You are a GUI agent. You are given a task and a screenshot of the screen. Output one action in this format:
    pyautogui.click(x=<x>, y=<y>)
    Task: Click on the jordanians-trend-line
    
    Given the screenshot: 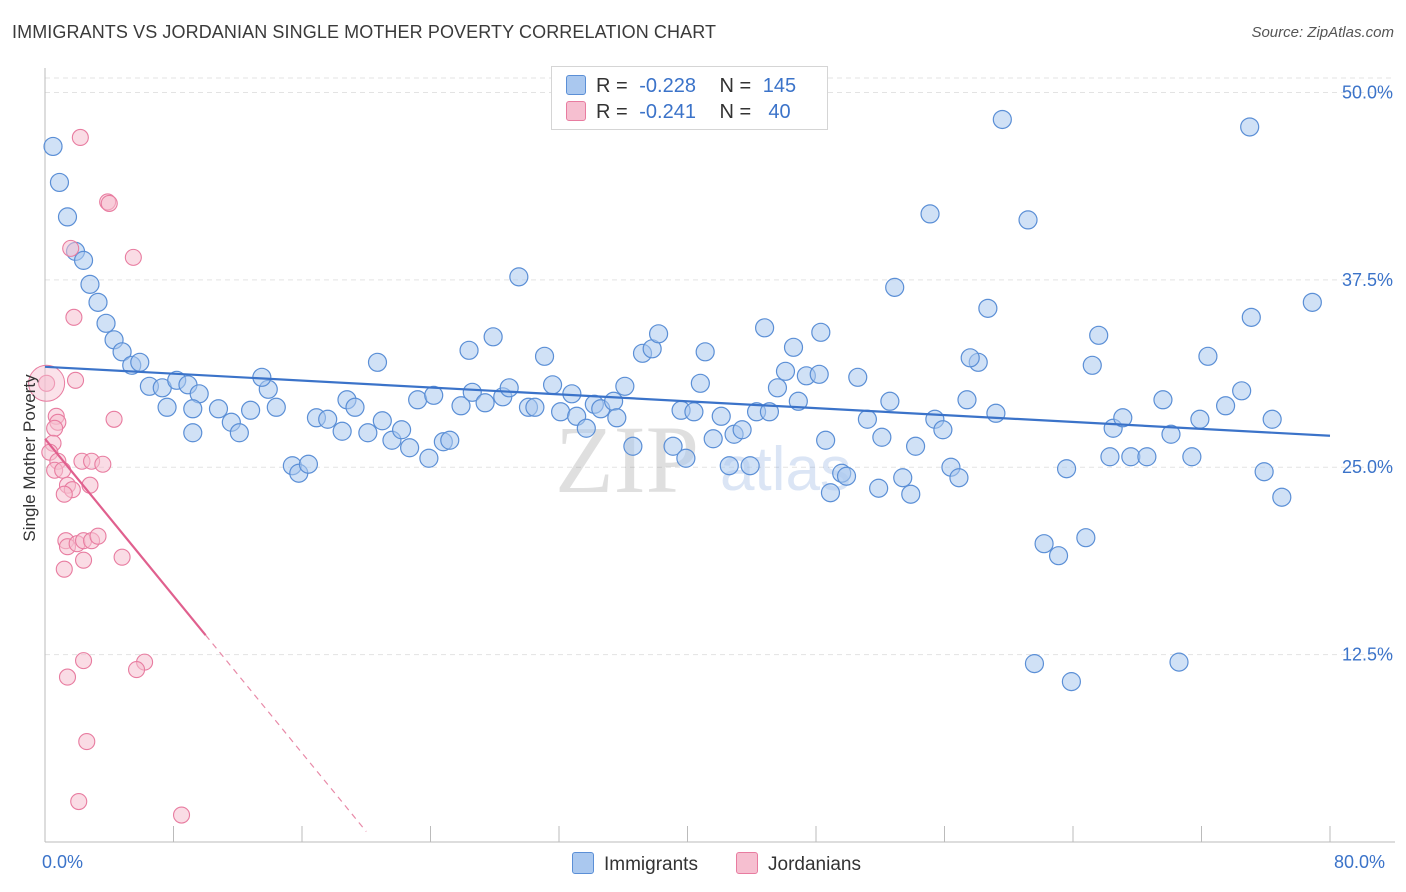 What is the action you would take?
    pyautogui.click(x=125, y=537)
    